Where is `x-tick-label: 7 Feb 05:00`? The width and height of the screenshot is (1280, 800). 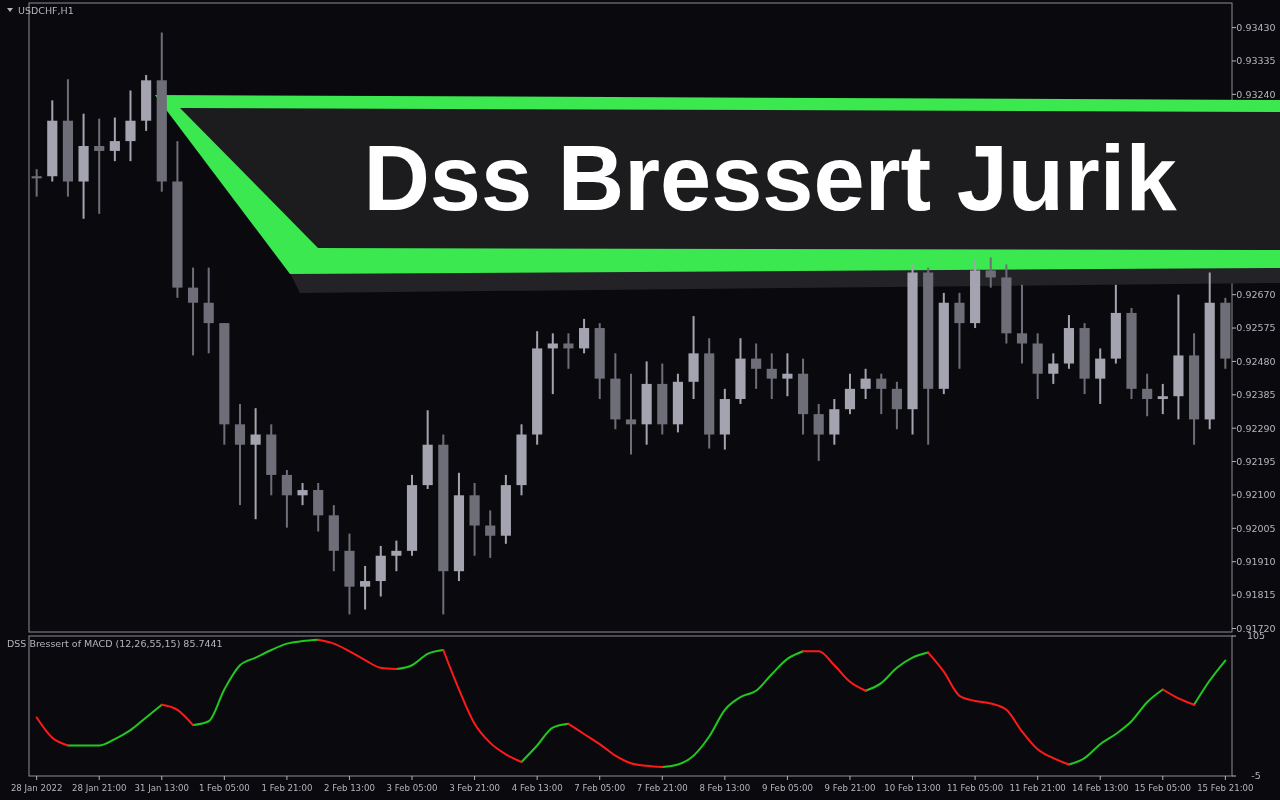
x-tick-label: 7 Feb 05:00 is located at coordinates (600, 788).